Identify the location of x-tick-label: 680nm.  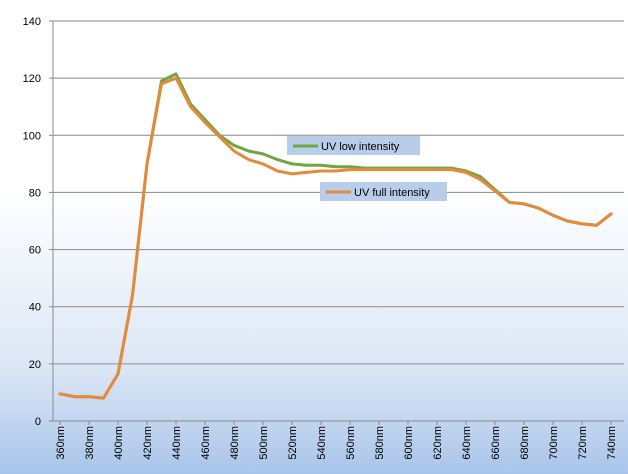
(525, 443).